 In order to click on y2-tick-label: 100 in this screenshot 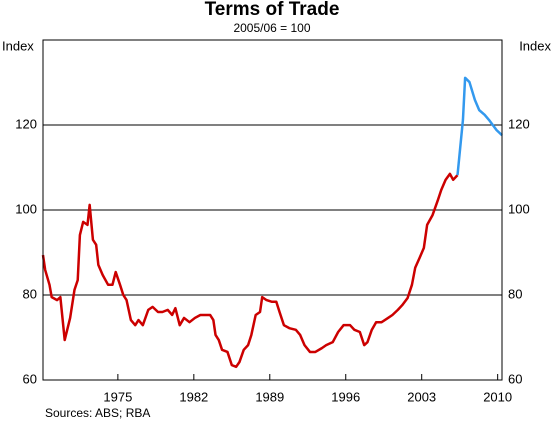, I will do `click(519, 208)`.